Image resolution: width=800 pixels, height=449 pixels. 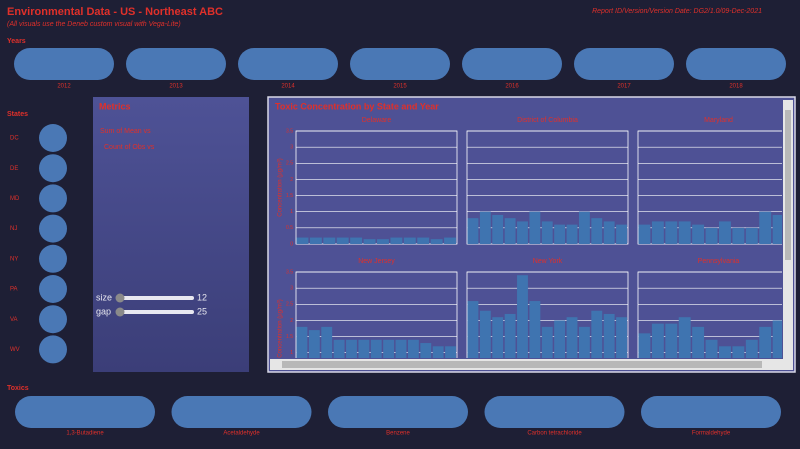 What do you see at coordinates (241, 434) in the screenshot?
I see `toxic-label: Acetaldehyde` at bounding box center [241, 434].